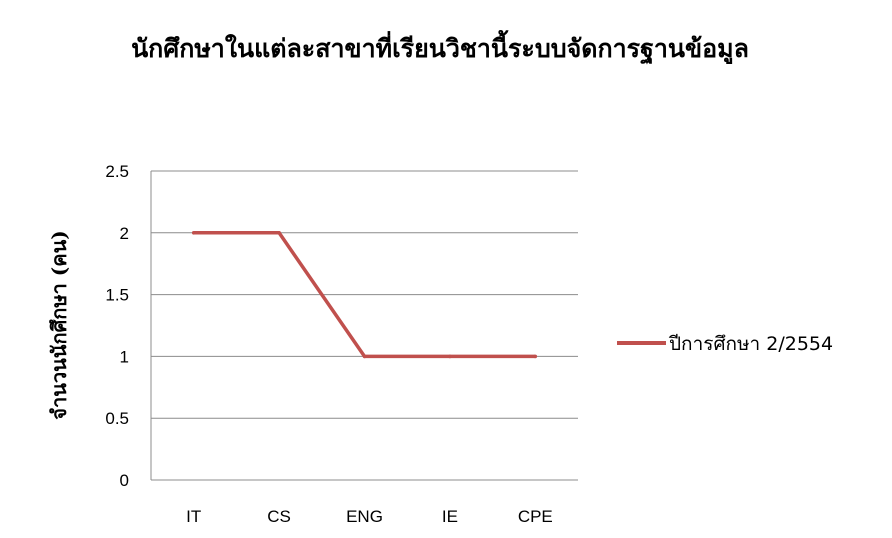 This screenshot has width=892, height=538. Describe the element at coordinates (124, 356) in the screenshot. I see `y-tick-label: 1` at that location.